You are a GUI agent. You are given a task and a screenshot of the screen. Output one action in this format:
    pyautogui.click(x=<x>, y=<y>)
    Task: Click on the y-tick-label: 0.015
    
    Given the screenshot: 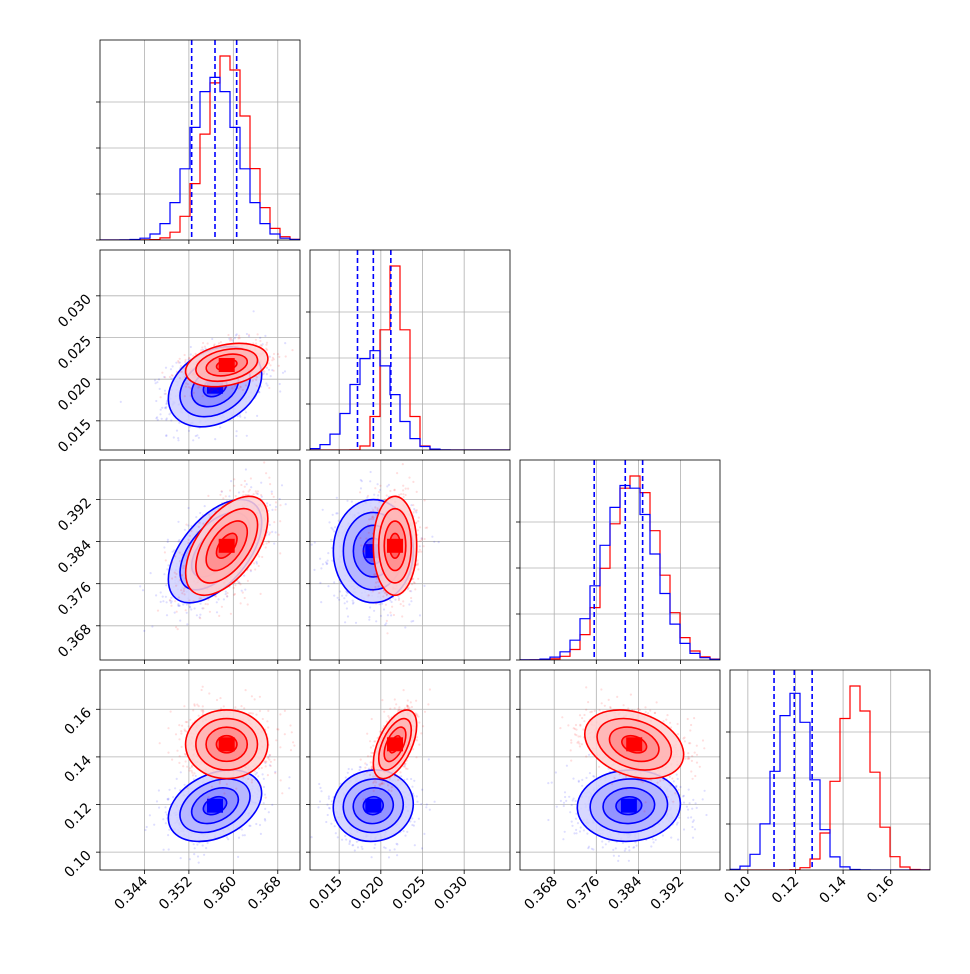 What is the action you would take?
    pyautogui.click(x=75, y=436)
    